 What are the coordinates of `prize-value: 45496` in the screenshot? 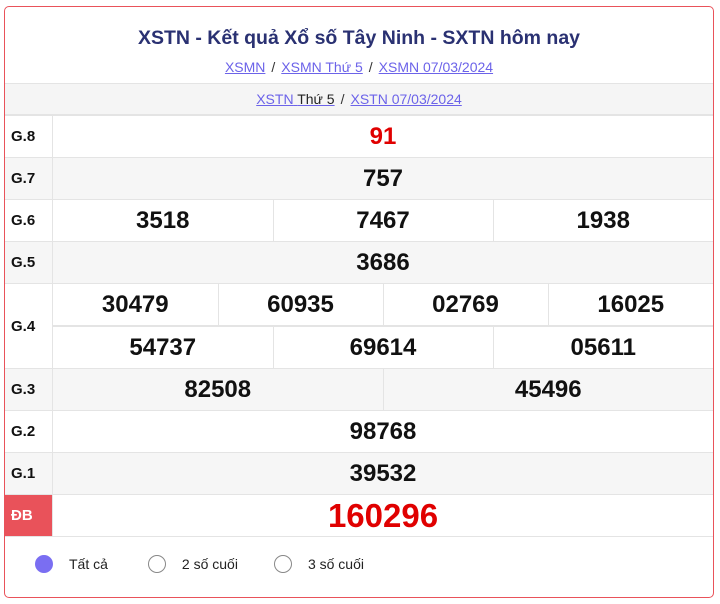 It's located at (547, 389).